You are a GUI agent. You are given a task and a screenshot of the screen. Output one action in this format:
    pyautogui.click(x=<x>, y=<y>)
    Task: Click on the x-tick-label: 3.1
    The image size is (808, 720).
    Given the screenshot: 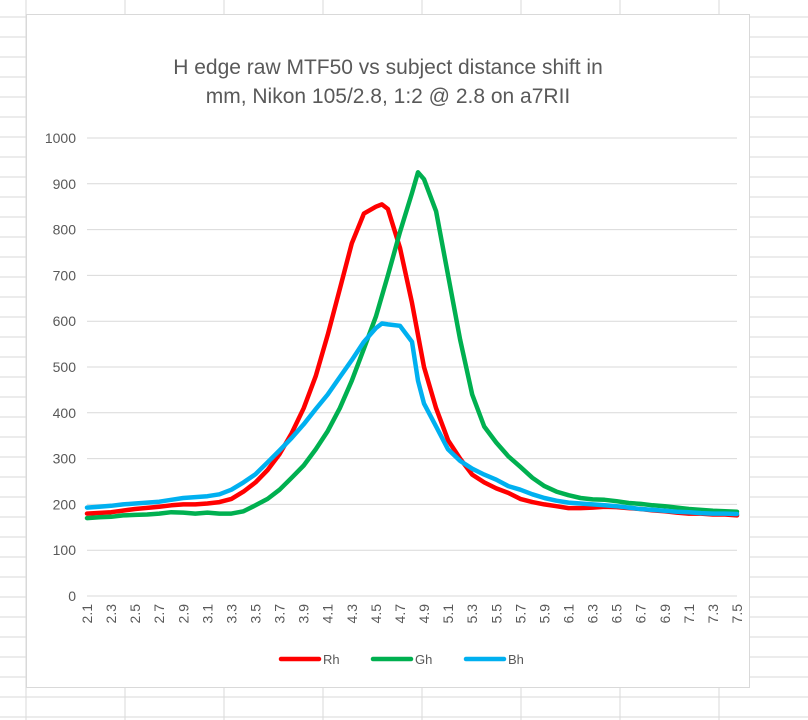 What is the action you would take?
    pyautogui.click(x=207, y=614)
    